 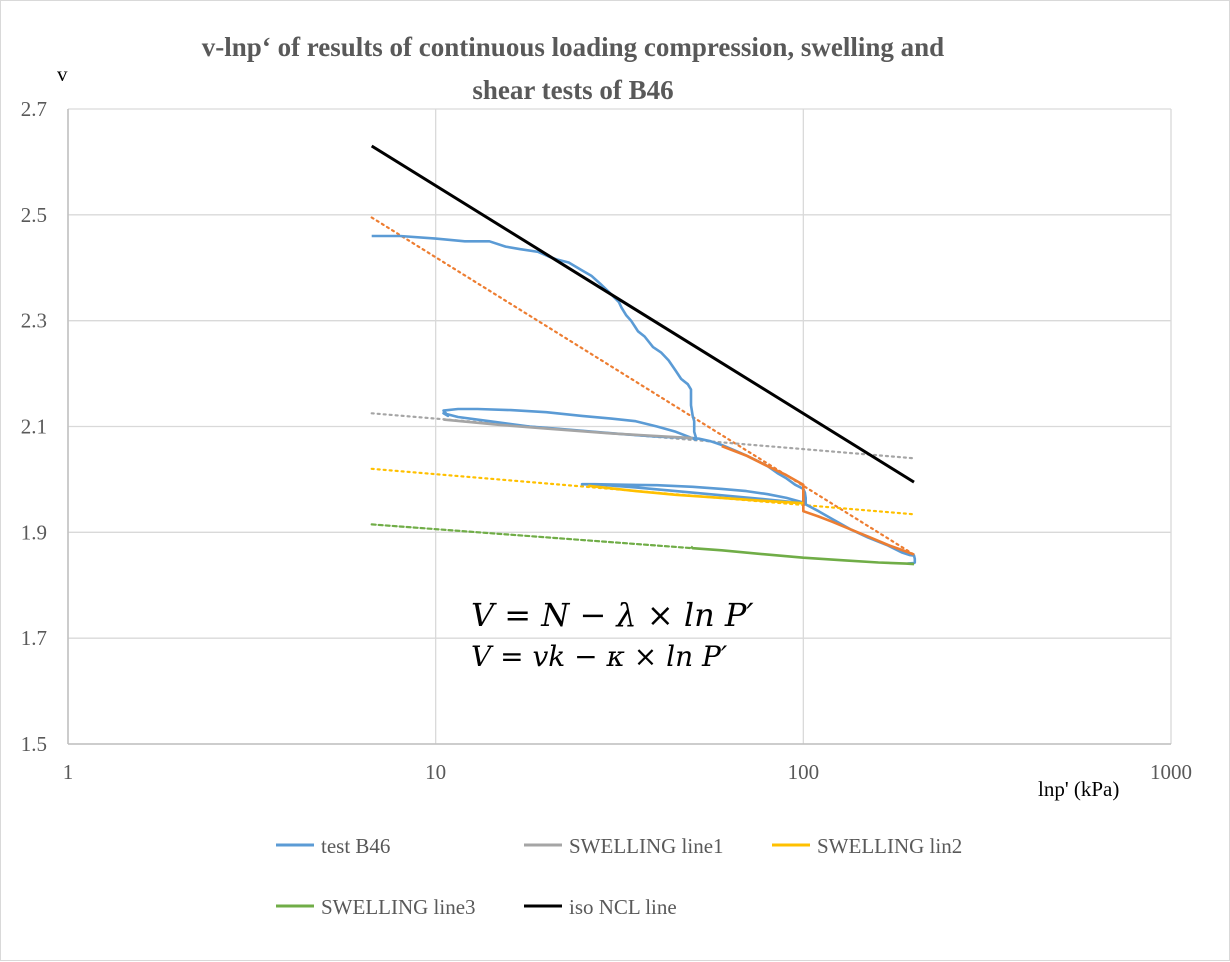 I want to click on y-tick-label: 2.3, so click(x=34, y=321).